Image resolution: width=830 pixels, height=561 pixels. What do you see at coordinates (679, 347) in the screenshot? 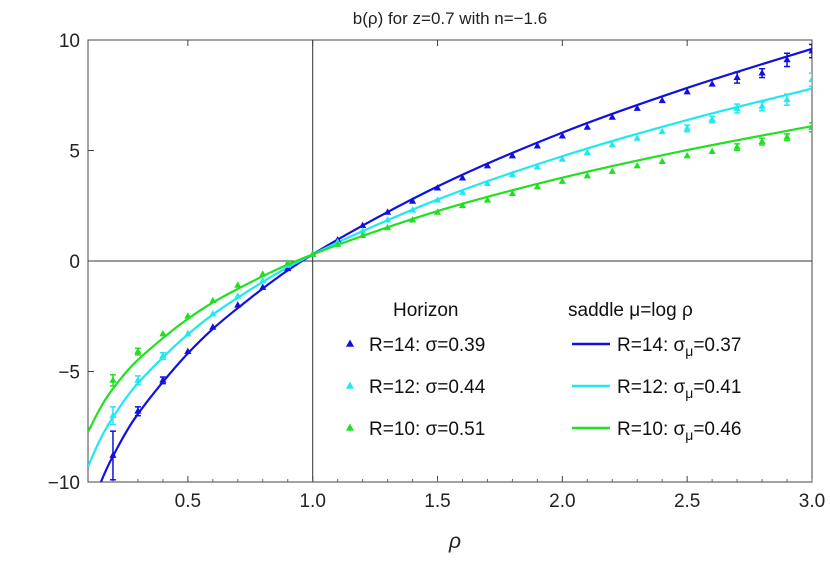
I see `legend-label-lines-0: R=14: σμ=0.37` at bounding box center [679, 347].